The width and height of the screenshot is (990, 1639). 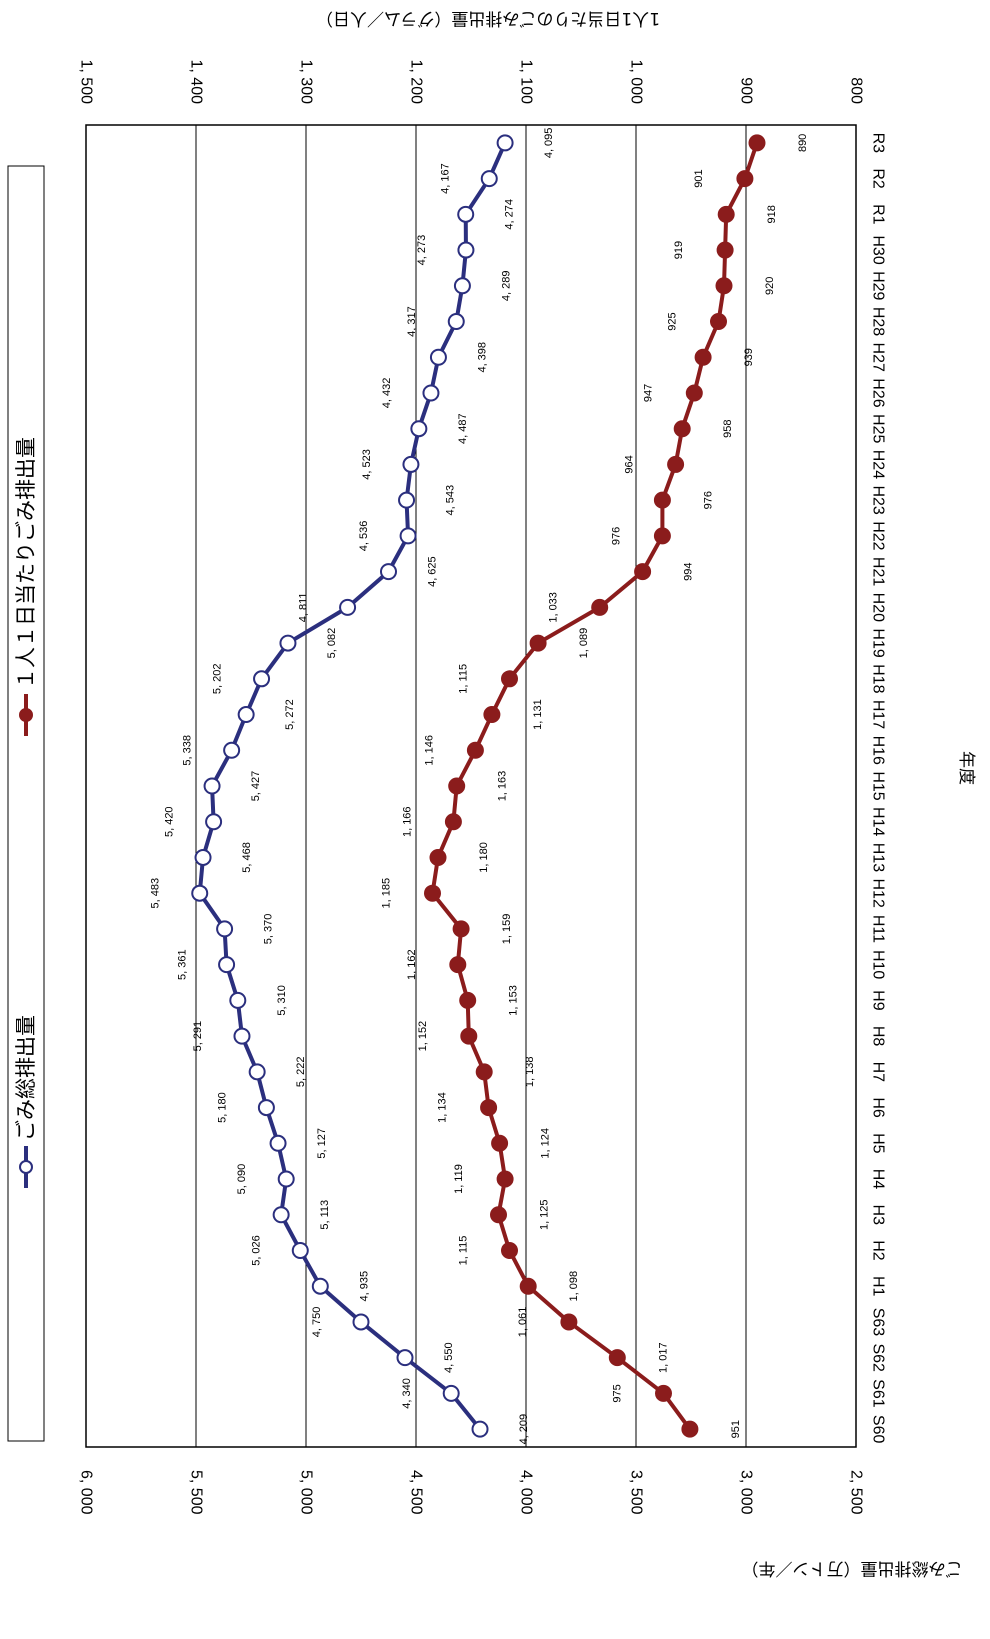 I want to click on x-tick-label: H3, so click(x=878, y=1215).